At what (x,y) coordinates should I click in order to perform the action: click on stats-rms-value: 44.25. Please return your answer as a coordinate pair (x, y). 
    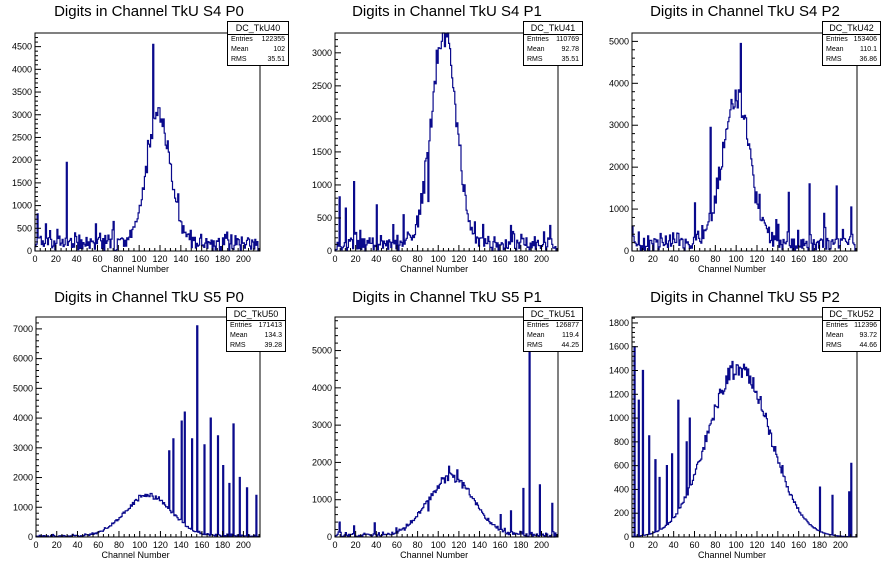
    Looking at the image, I should click on (570, 345).